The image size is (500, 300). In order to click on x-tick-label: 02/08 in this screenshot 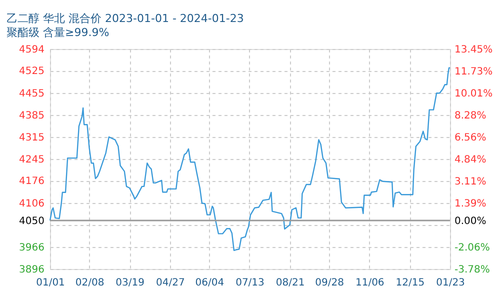, I will do `click(89, 283)`.